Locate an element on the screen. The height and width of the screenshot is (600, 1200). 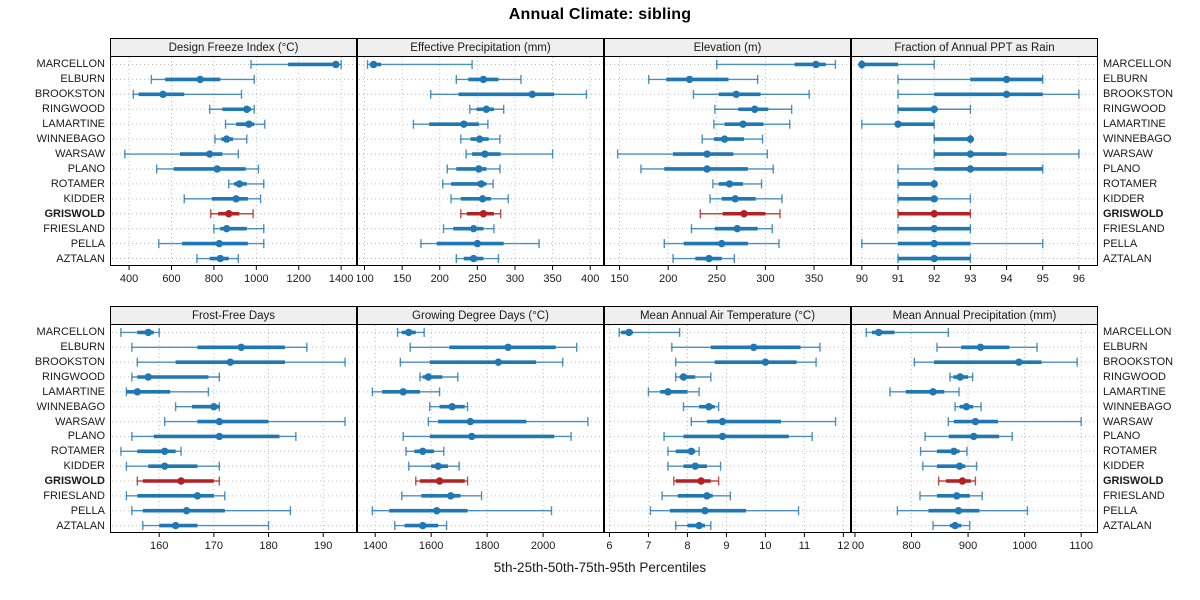
x-tick-label: 10 is located at coordinates (765, 546).